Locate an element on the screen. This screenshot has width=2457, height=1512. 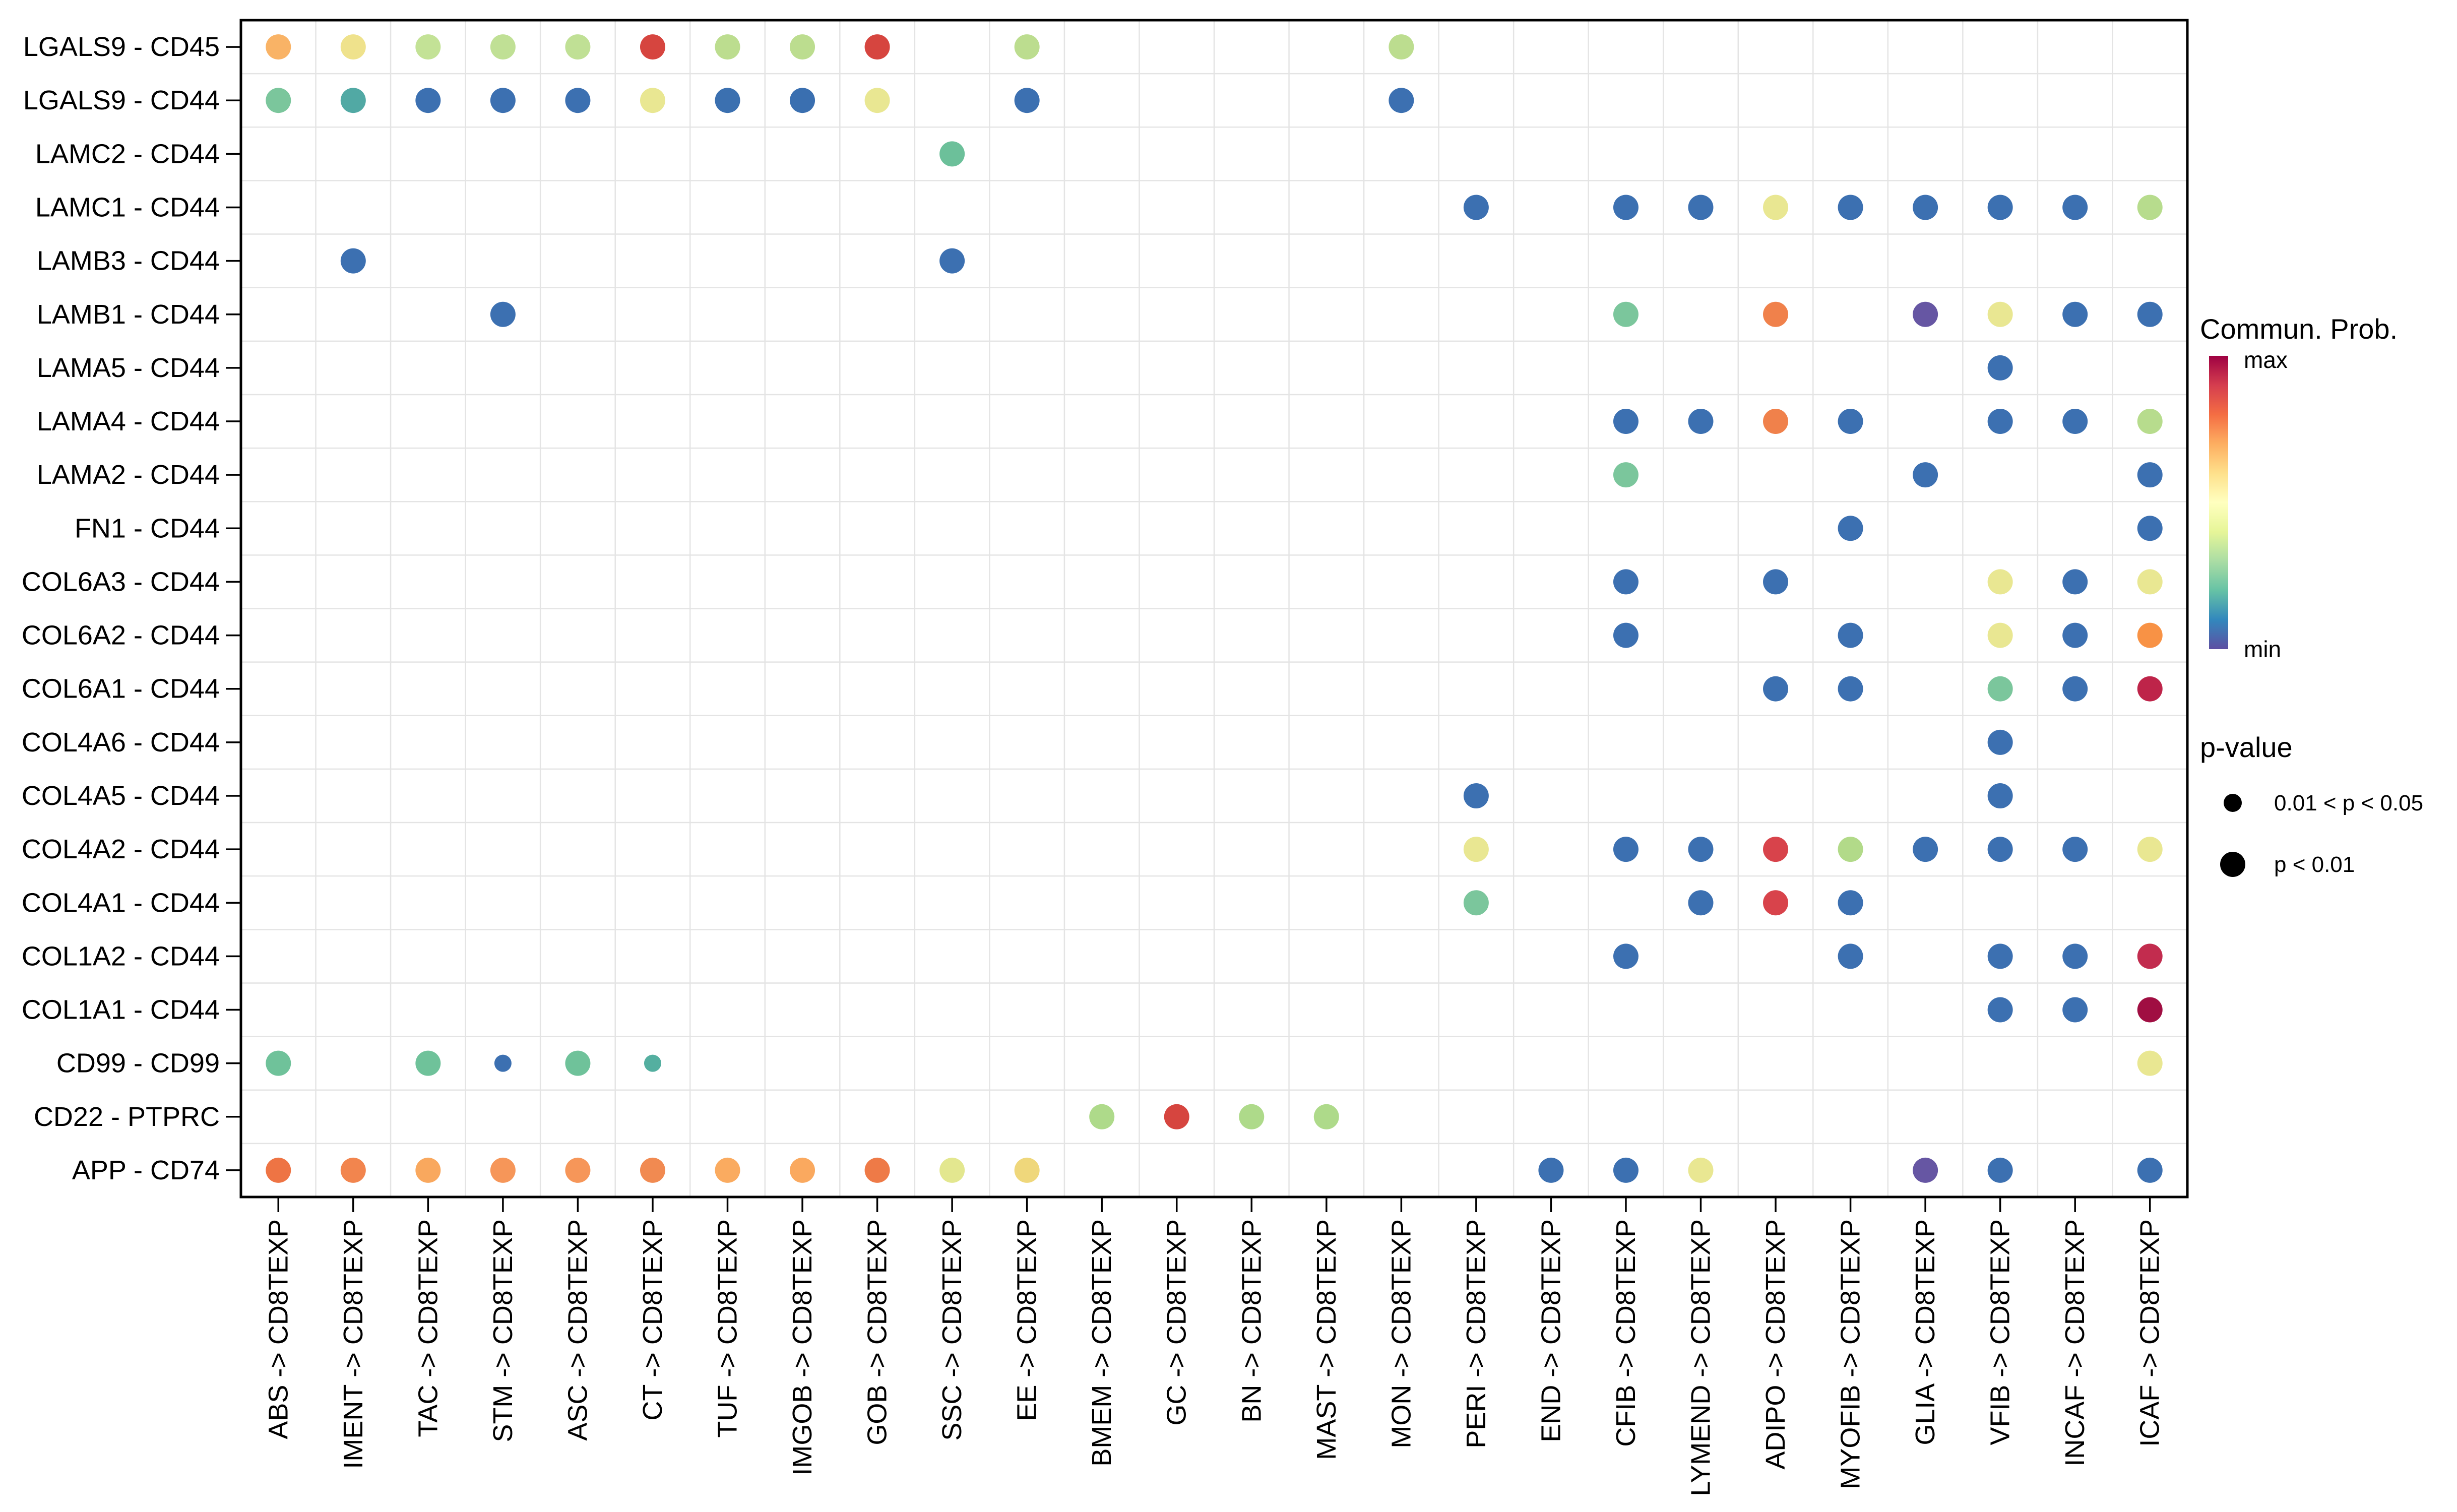
y-axis-label: COL4A1 - CD44 is located at coordinates (121, 903).